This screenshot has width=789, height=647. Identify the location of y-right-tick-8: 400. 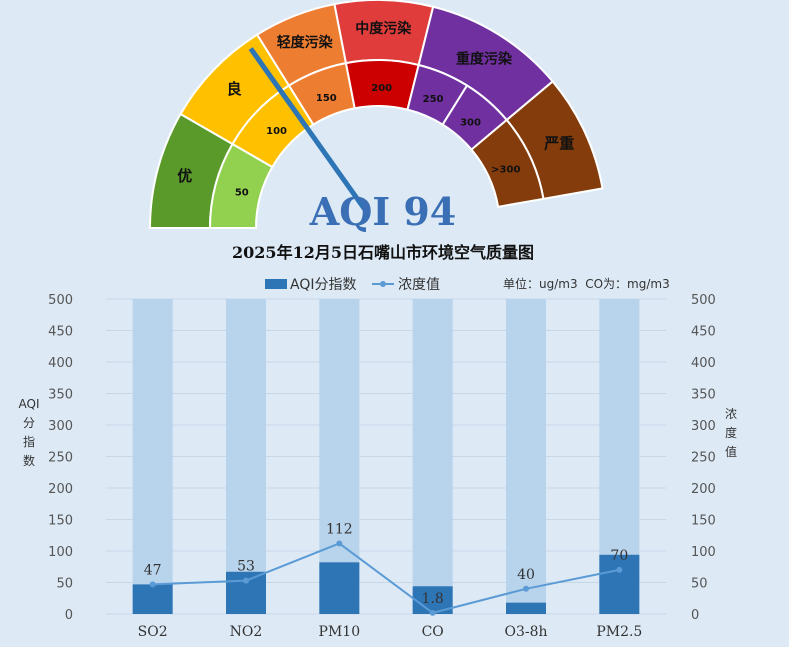
(703, 363).